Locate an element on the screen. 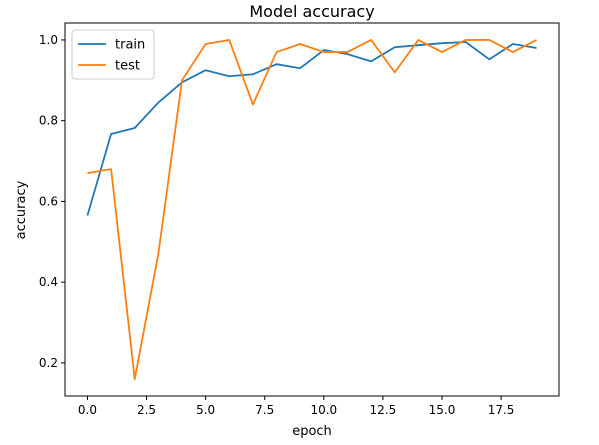  y-tick-label: 0.8 is located at coordinates (48, 121).